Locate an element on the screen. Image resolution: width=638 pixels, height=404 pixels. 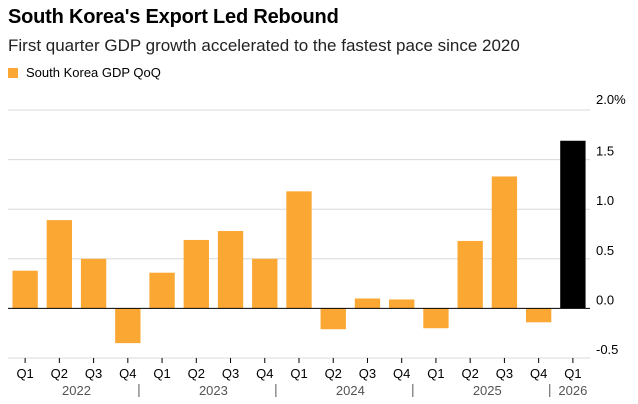
y-tick-label: 0.0 is located at coordinates (605, 299).